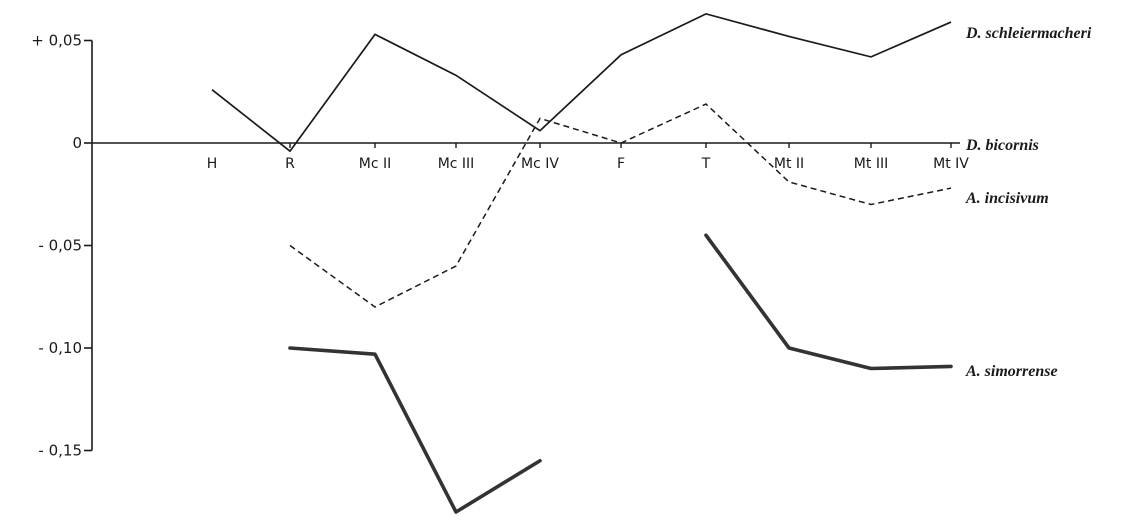 Image resolution: width=1128 pixels, height=524 pixels. Describe the element at coordinates (871, 164) in the screenshot. I see `x-category-label: Mt III` at that location.